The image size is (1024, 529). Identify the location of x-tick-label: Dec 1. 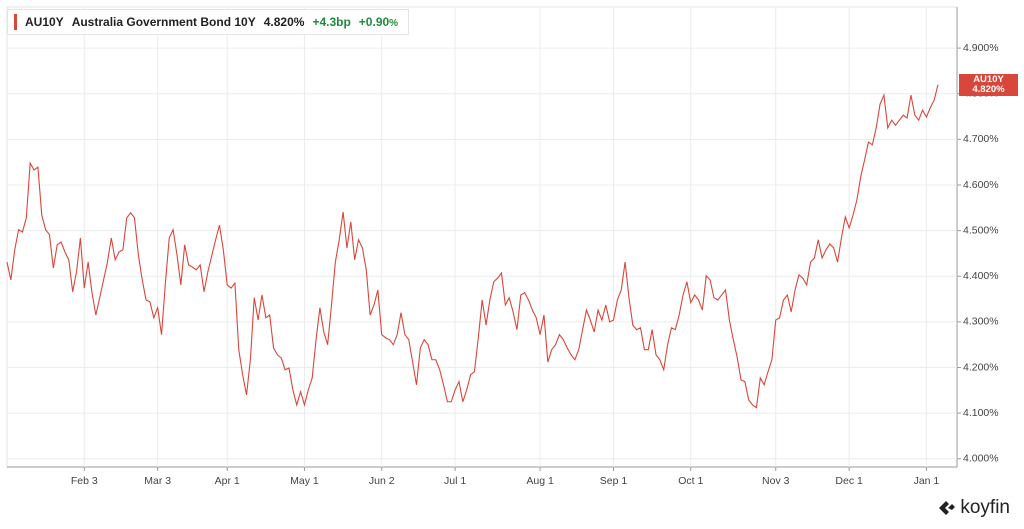
(849, 481).